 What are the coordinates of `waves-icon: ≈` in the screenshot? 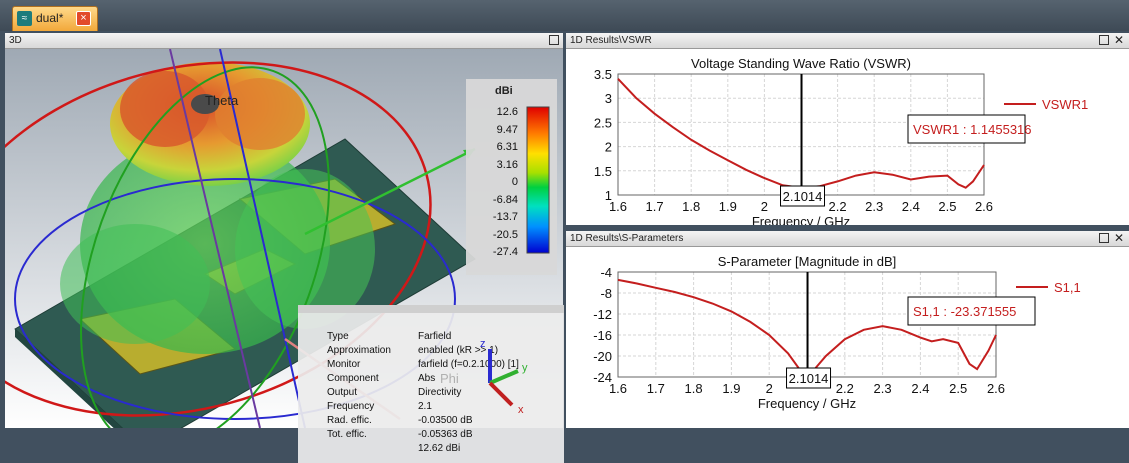 It's located at (24, 18).